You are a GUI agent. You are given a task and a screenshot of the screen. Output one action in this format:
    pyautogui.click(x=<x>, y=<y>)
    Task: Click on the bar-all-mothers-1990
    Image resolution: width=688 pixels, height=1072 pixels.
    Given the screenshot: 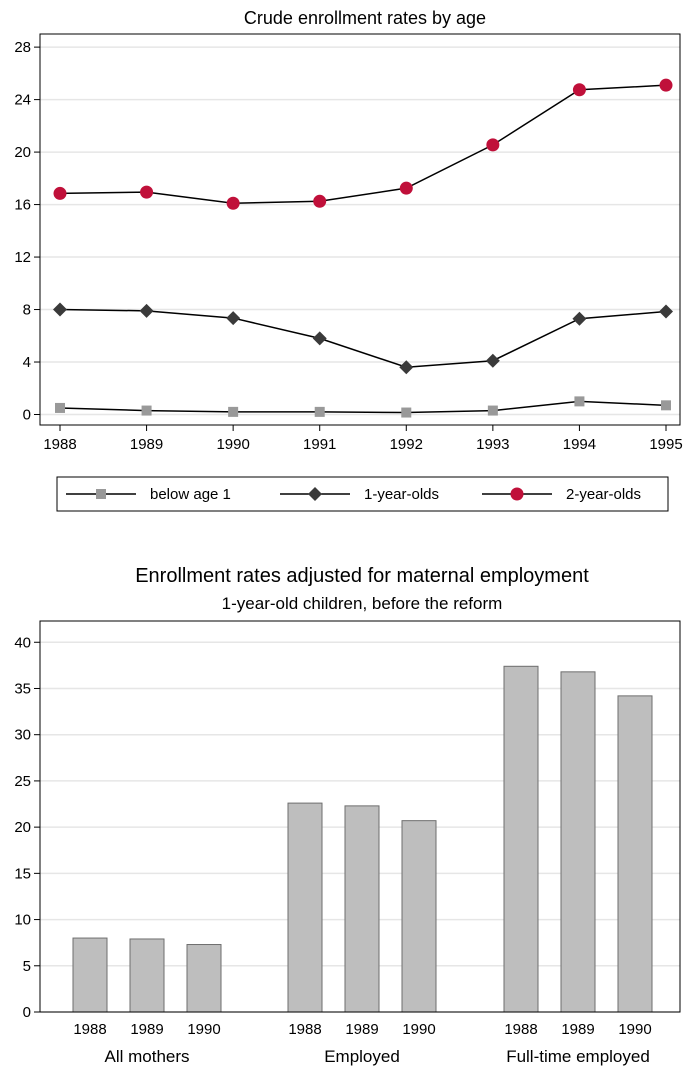 What is the action you would take?
    pyautogui.click(x=204, y=978)
    